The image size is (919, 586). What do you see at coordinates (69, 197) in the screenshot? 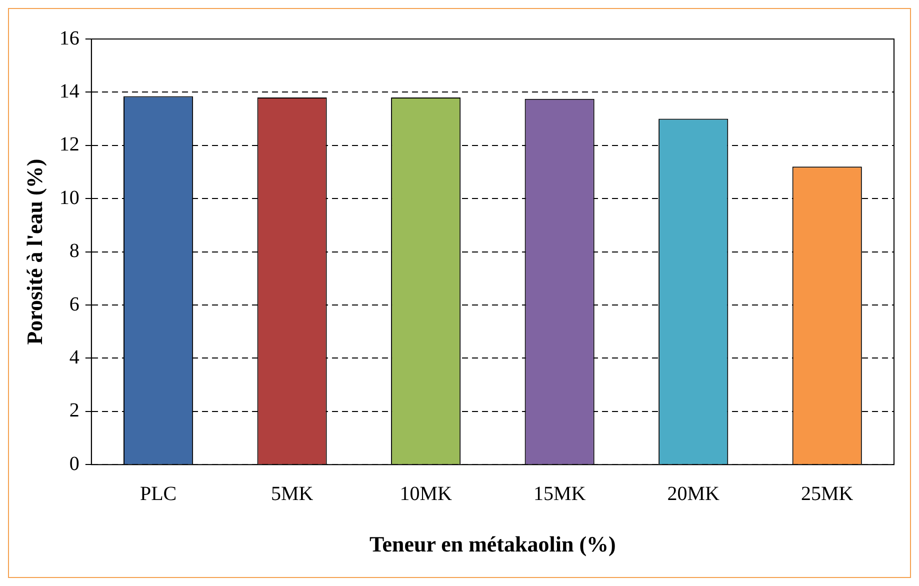
I see `y-tick-label: 10` at bounding box center [69, 197].